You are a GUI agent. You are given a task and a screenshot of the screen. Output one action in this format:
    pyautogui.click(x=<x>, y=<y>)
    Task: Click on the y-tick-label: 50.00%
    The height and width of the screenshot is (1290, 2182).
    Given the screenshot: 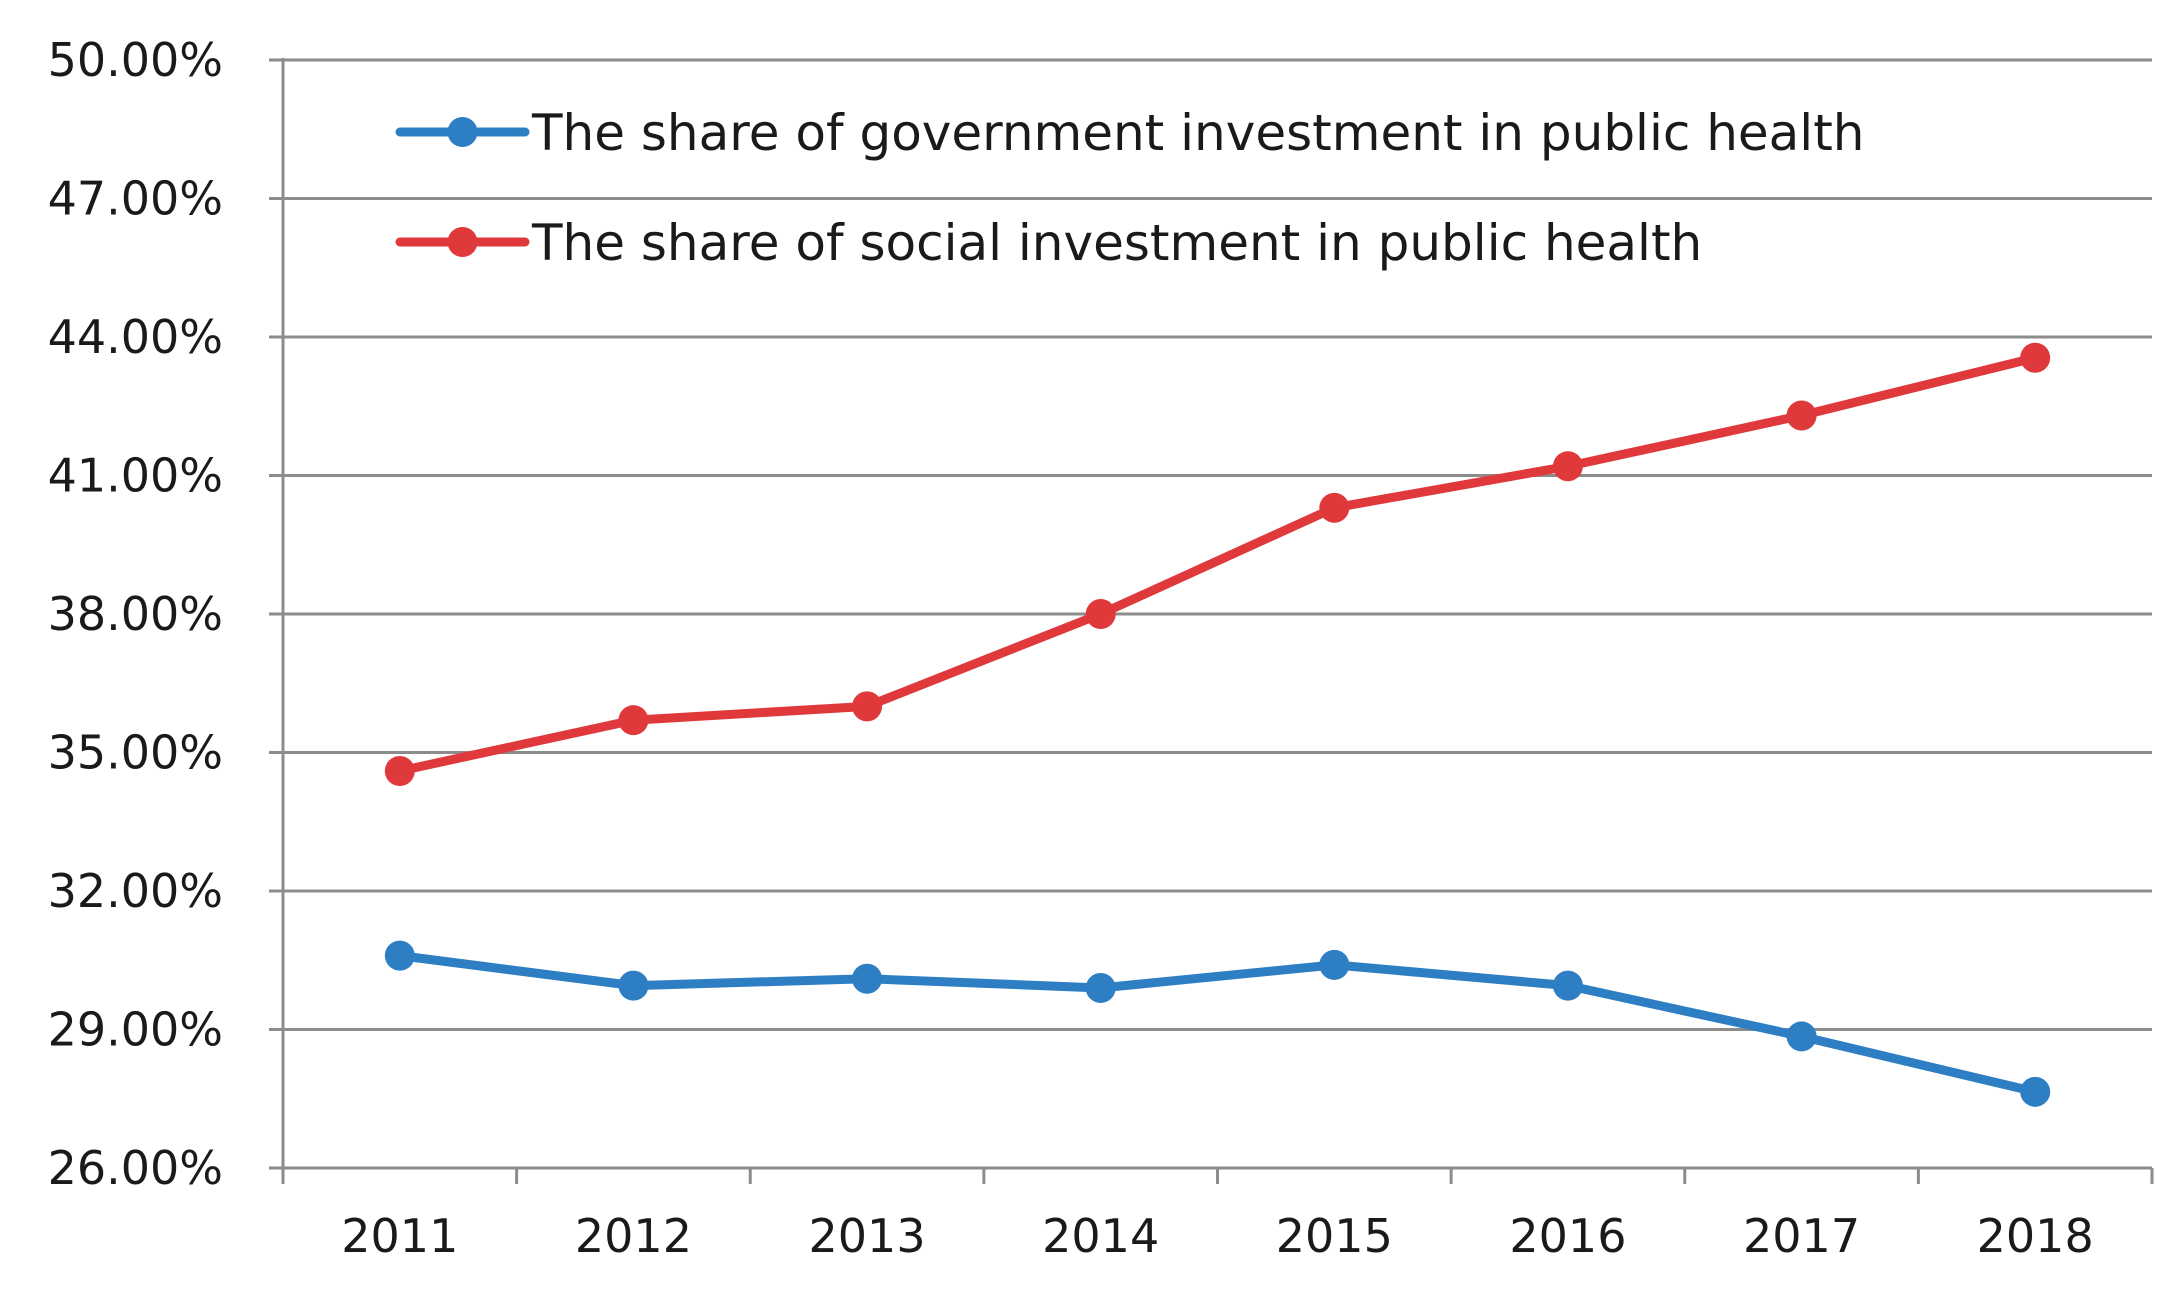 What is the action you would take?
    pyautogui.click(x=135, y=60)
    